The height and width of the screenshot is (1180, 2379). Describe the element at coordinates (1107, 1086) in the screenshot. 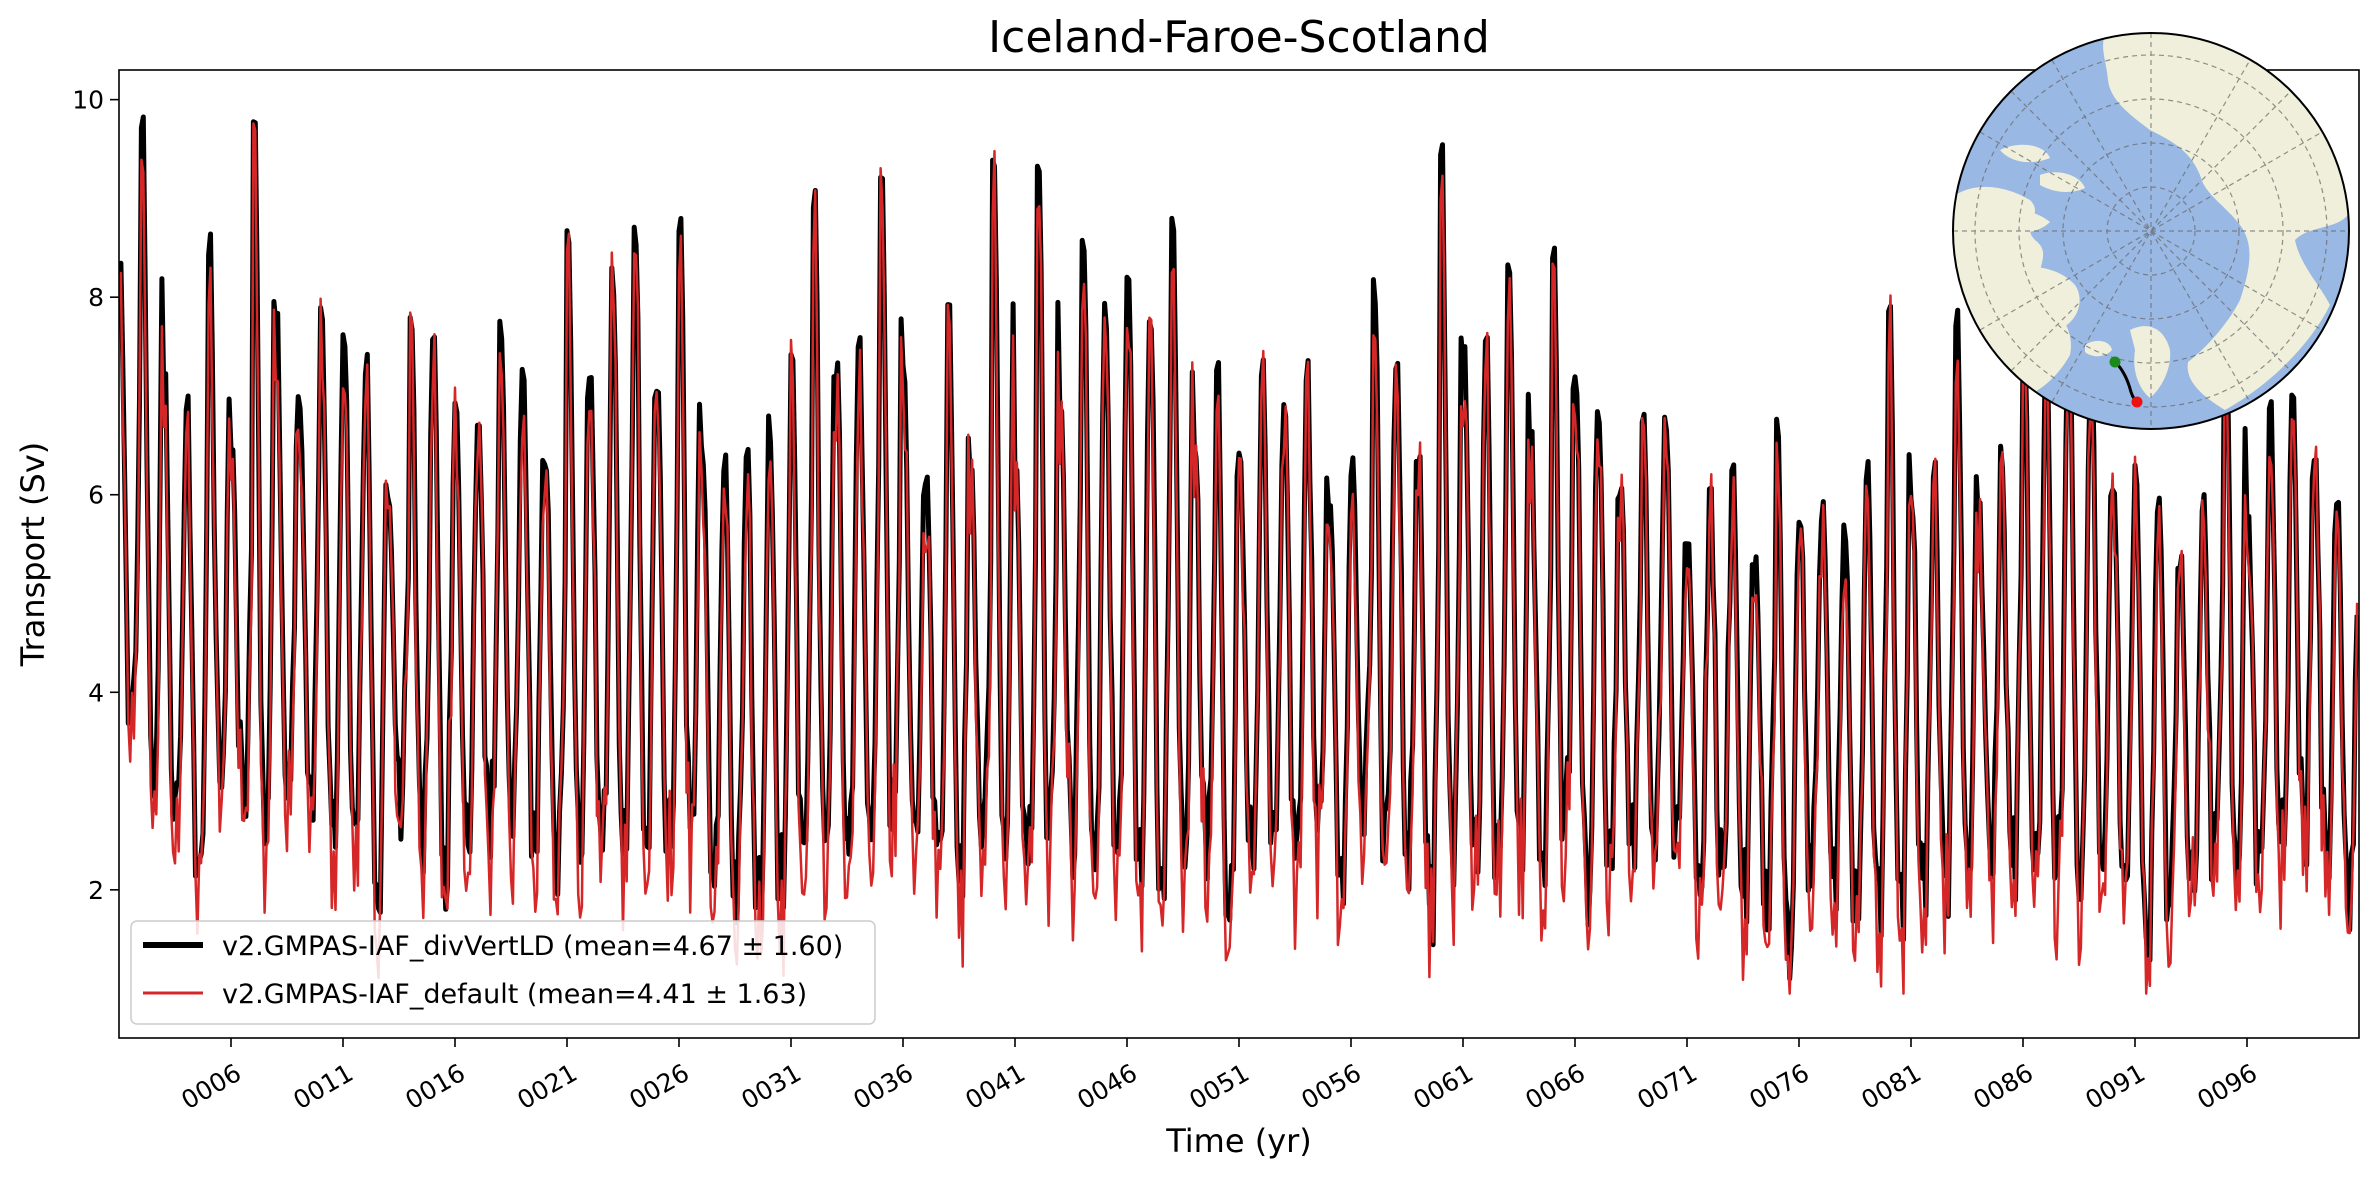

I see `x-tick-label: 0046` at that location.